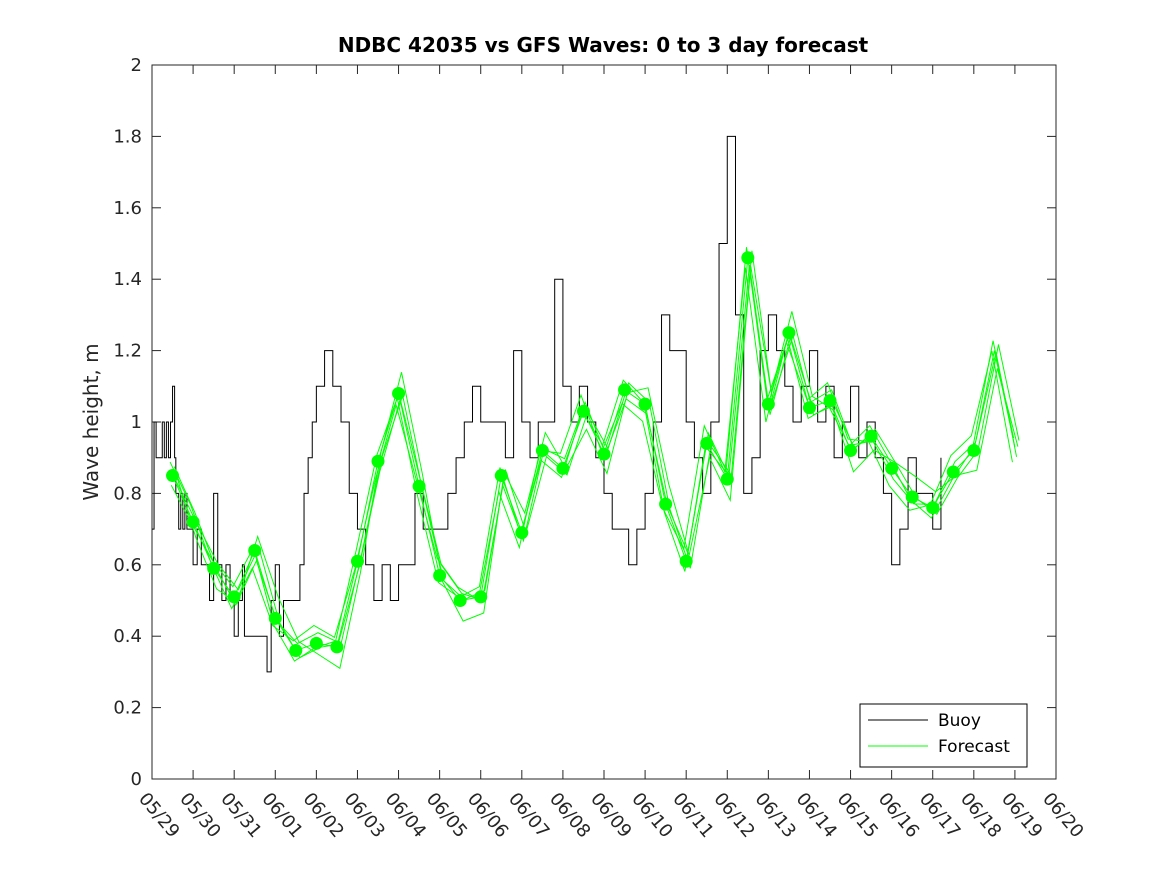 The image size is (1167, 875). What do you see at coordinates (127, 279) in the screenshot?
I see `y-tick-label: 1.4` at bounding box center [127, 279].